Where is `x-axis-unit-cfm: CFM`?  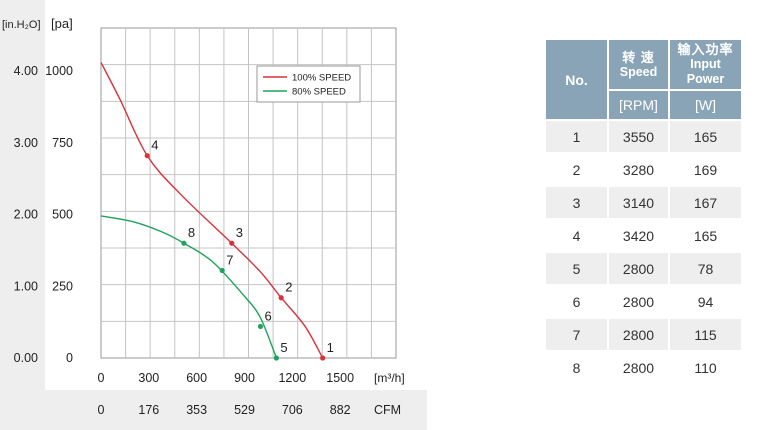 x-axis-unit-cfm: CFM is located at coordinates (387, 410).